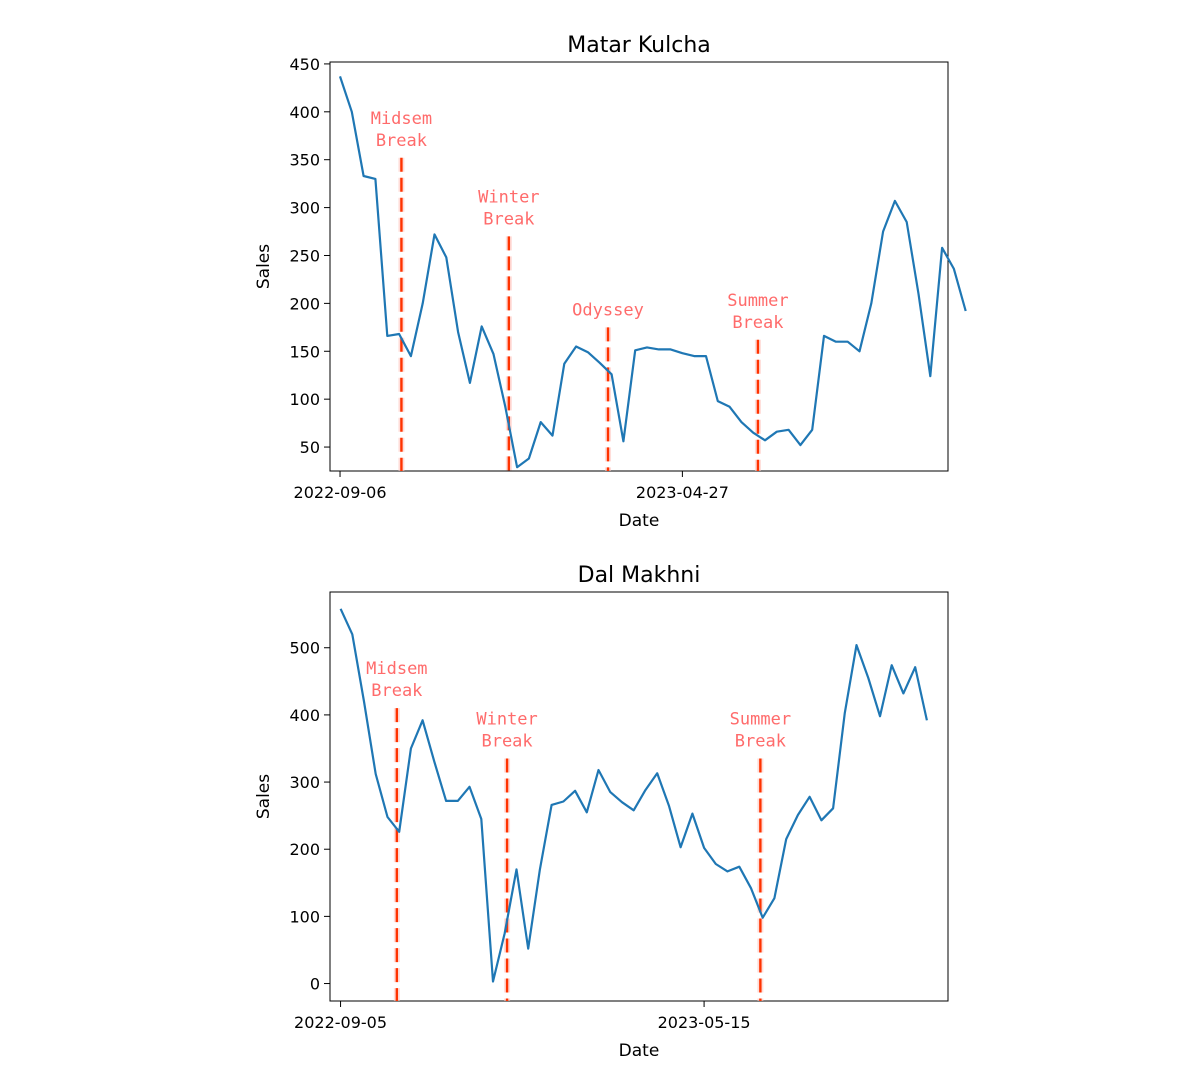  Describe the element at coordinates (639, 575) in the screenshot. I see `chart-title: Dal Makhni` at that location.